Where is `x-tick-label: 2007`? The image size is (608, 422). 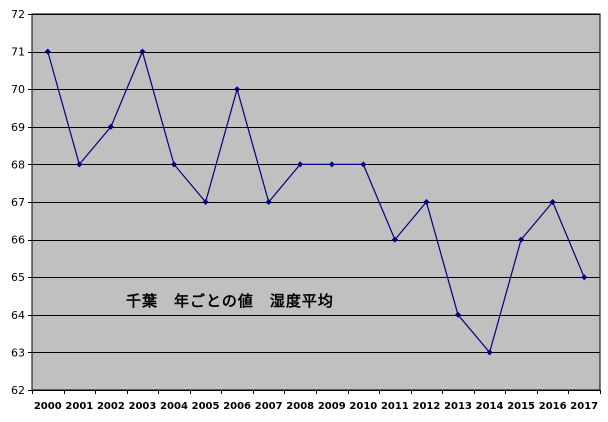 x-tick-label: 2007 is located at coordinates (269, 406).